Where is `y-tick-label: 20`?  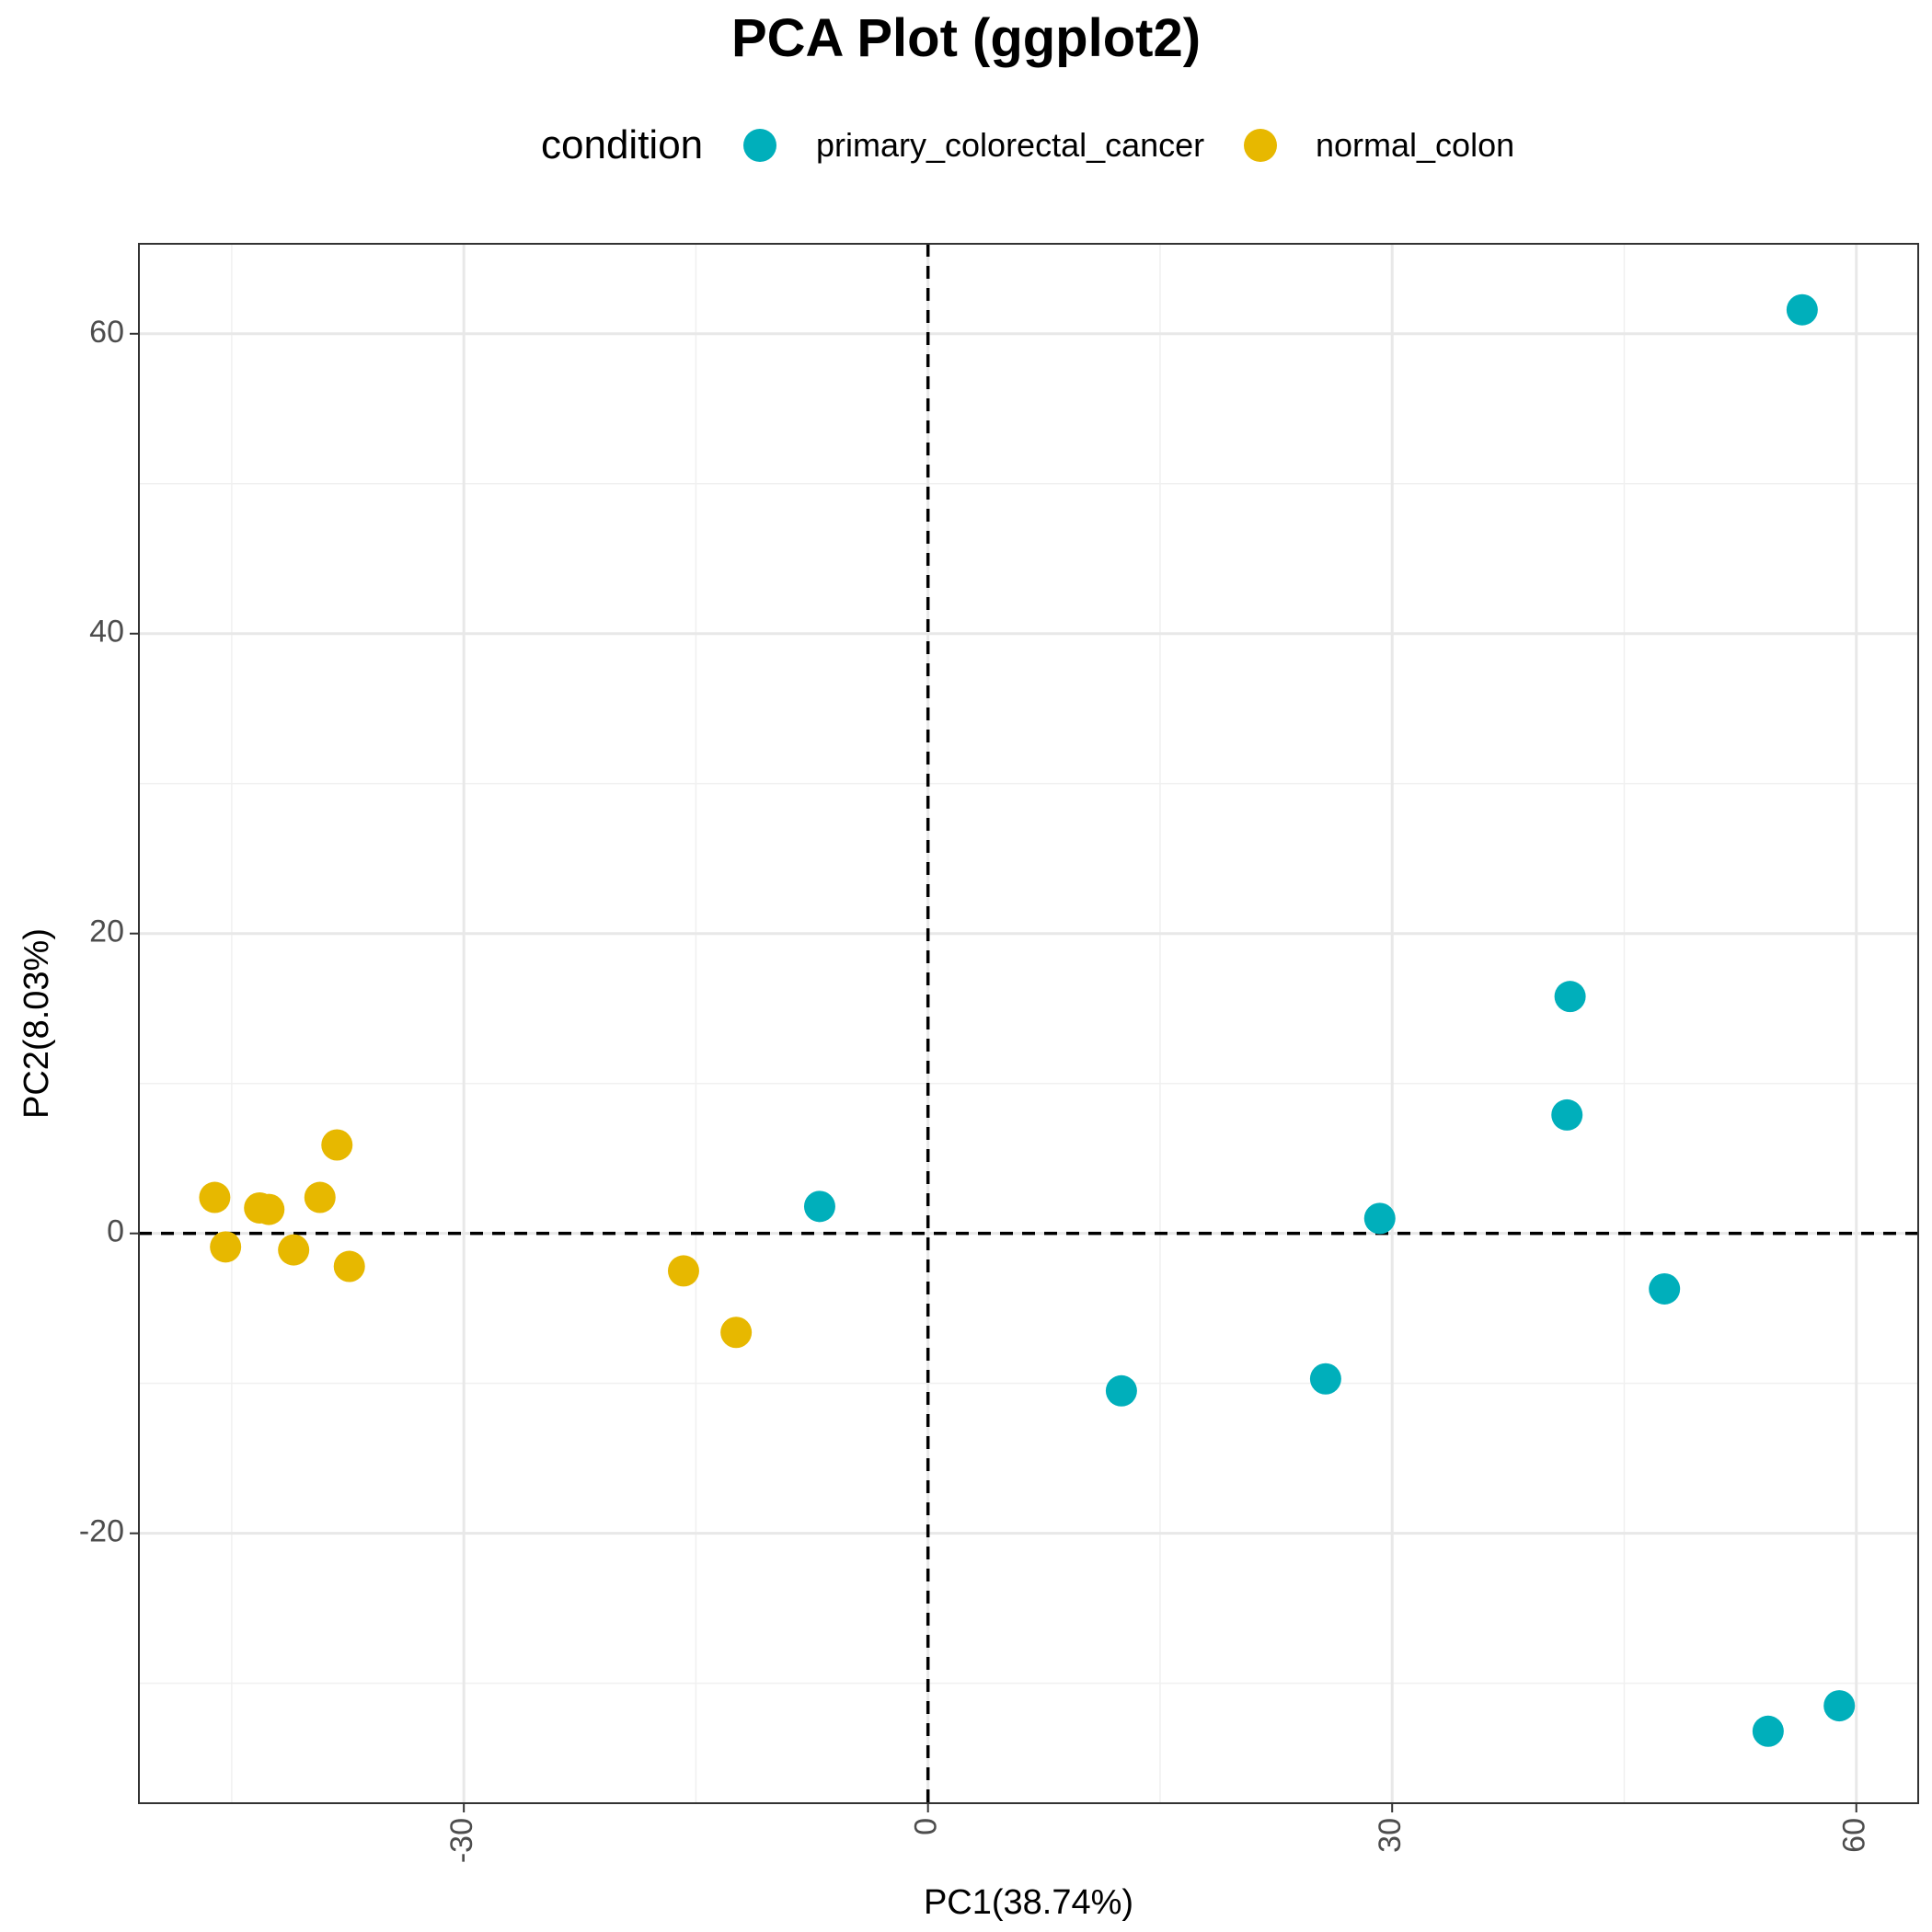 y-tick-label: 20 is located at coordinates (106, 931).